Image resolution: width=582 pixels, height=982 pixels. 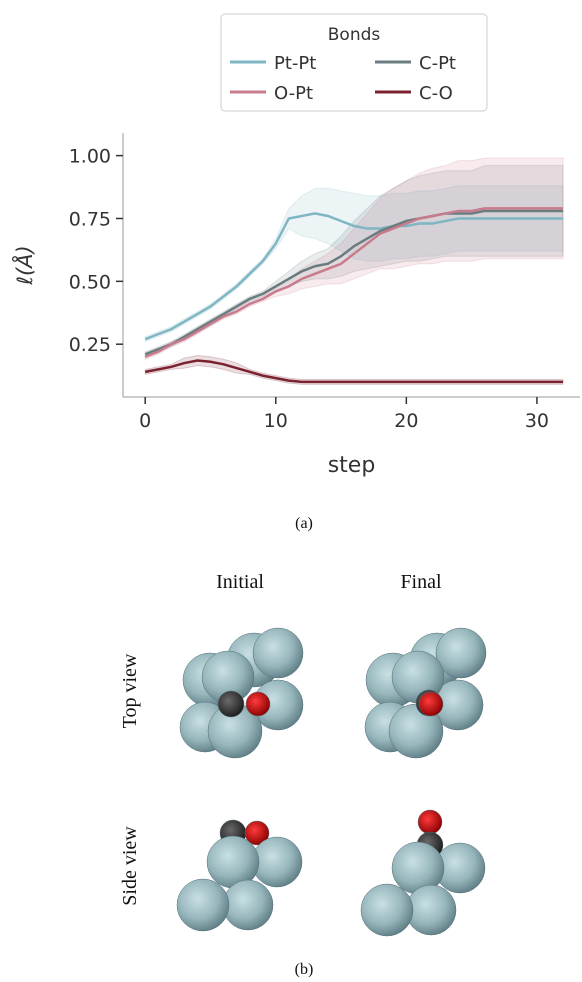 What do you see at coordinates (90, 219) in the screenshot?
I see `y-tick-label: 0.75` at bounding box center [90, 219].